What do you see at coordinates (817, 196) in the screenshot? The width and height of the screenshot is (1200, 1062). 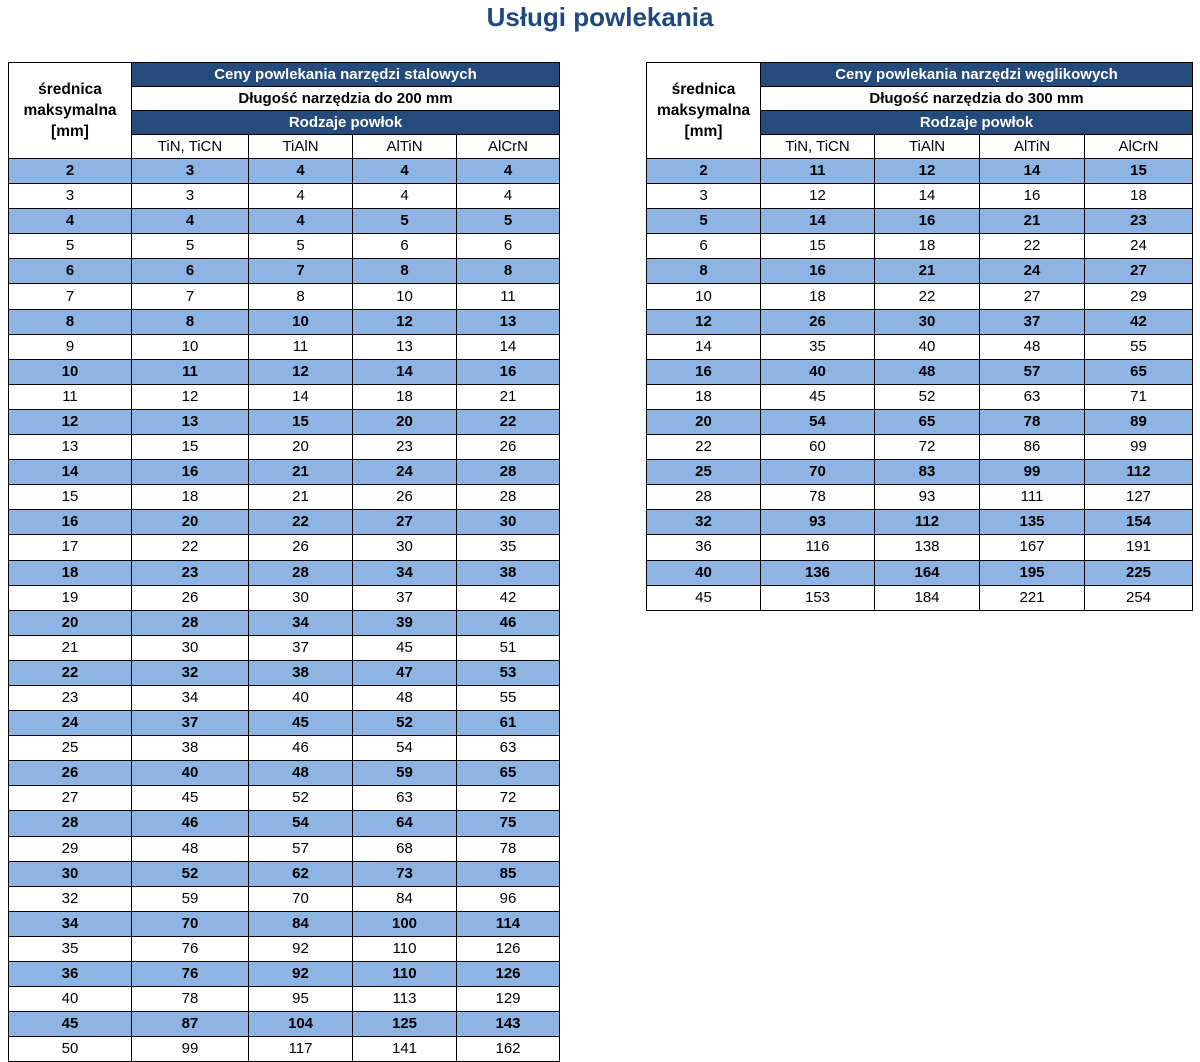 I see `price-cell: 12` at bounding box center [817, 196].